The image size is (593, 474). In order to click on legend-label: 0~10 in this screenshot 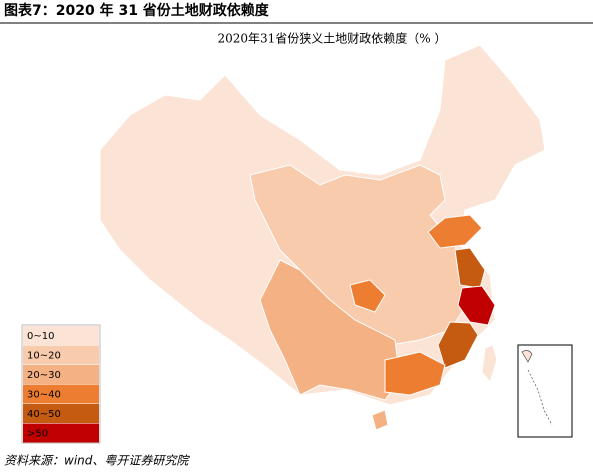, I will do `click(40, 336)`.